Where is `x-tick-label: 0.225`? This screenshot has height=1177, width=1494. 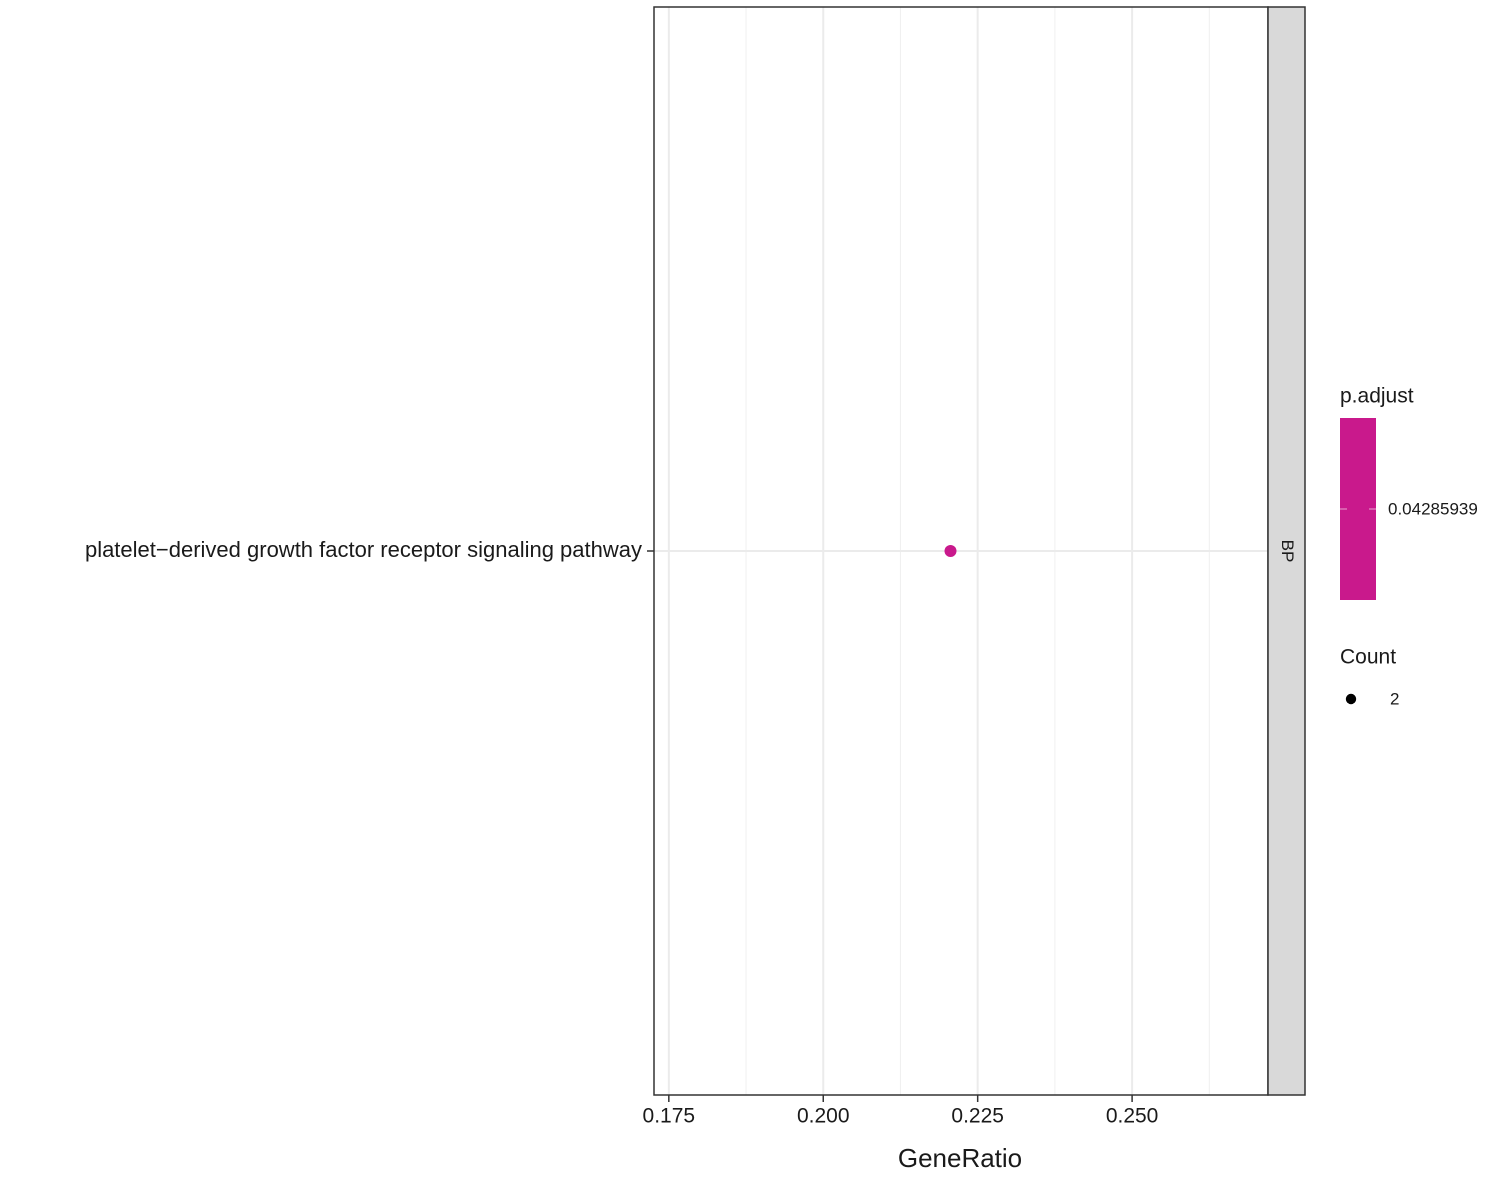
x-tick-label: 0.225 is located at coordinates (977, 1116).